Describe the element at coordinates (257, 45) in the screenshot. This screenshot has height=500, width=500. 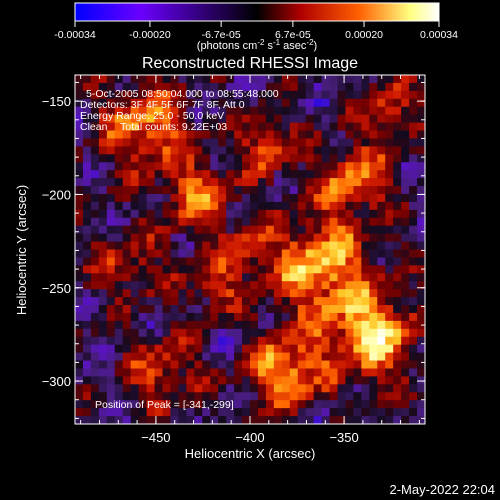
I see `colorbar-unit-label: (photons cm-2 s-1 asec-2)` at that location.